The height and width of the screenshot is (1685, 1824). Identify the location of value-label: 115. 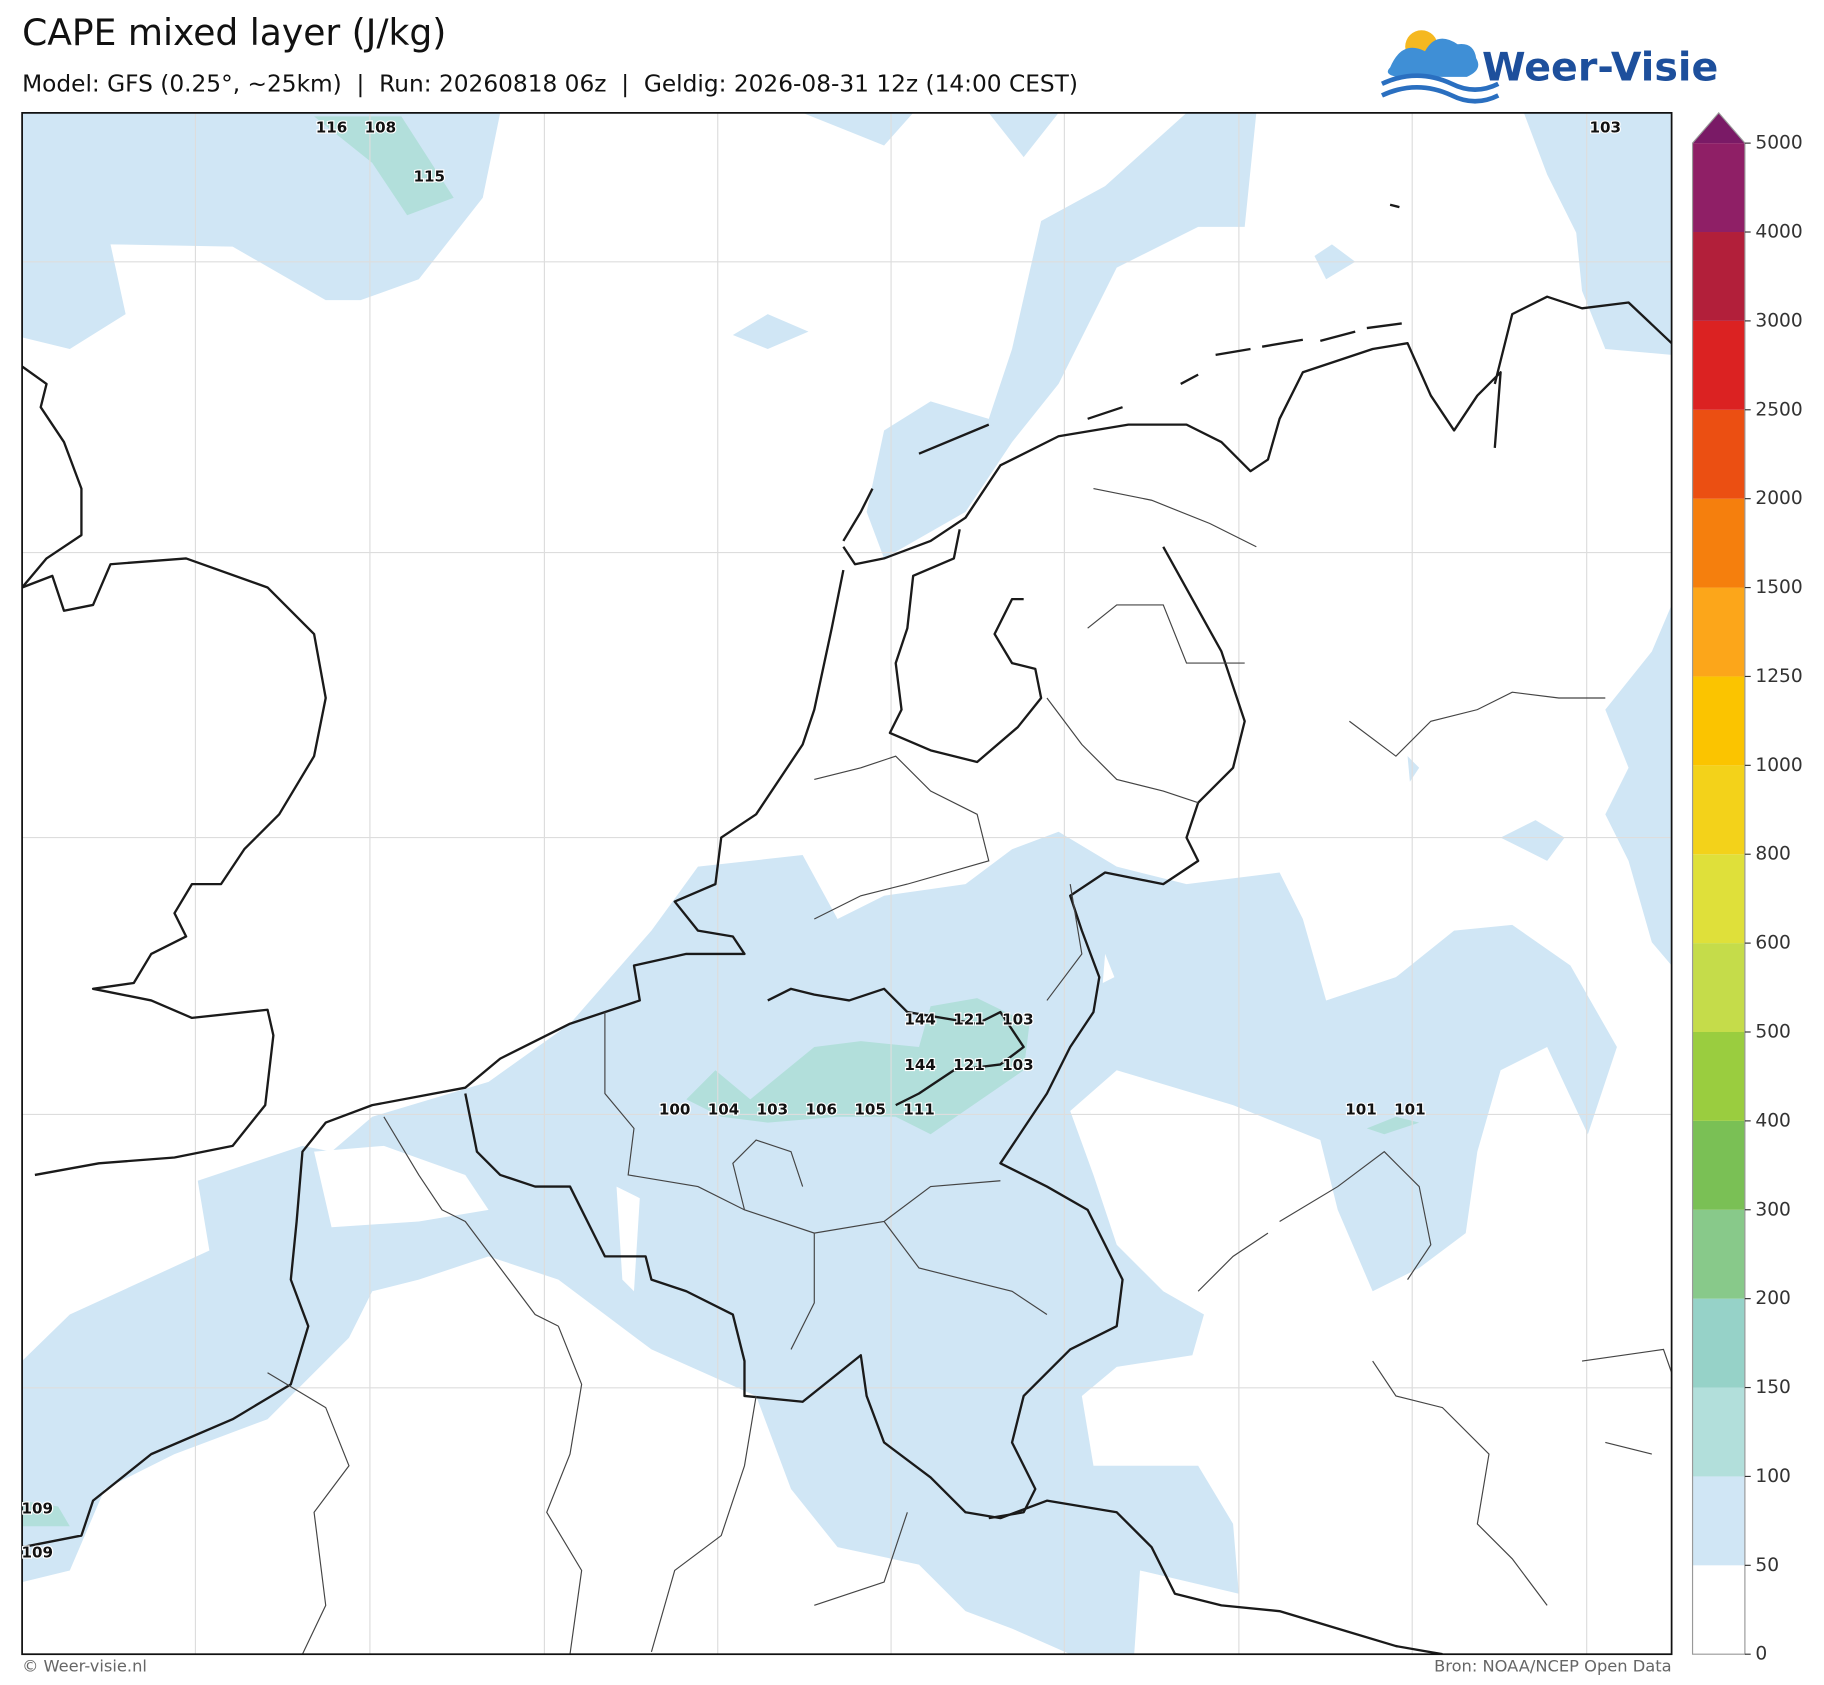
(429, 176).